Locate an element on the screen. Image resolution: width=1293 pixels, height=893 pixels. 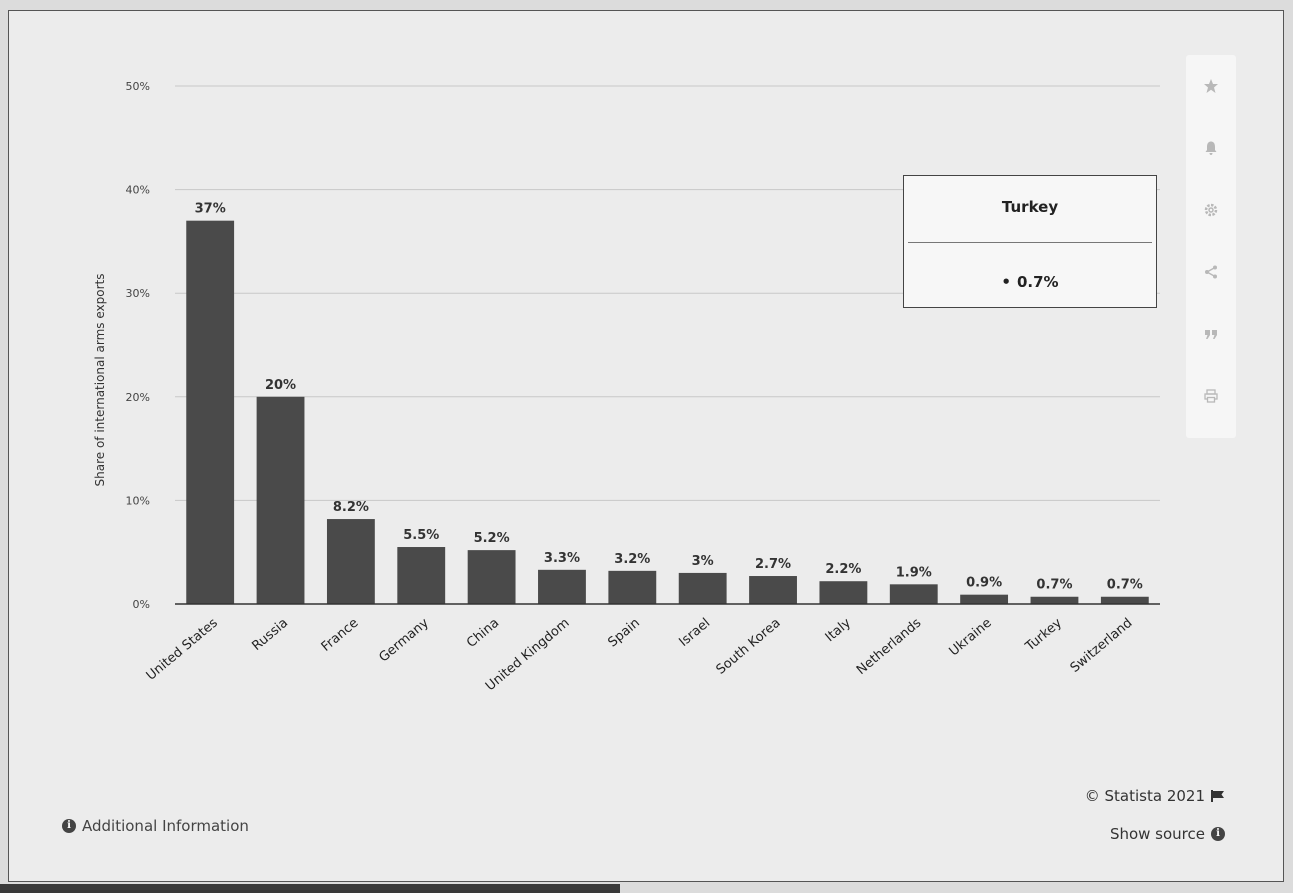
x-tick-label: China is located at coordinates (483, 633).